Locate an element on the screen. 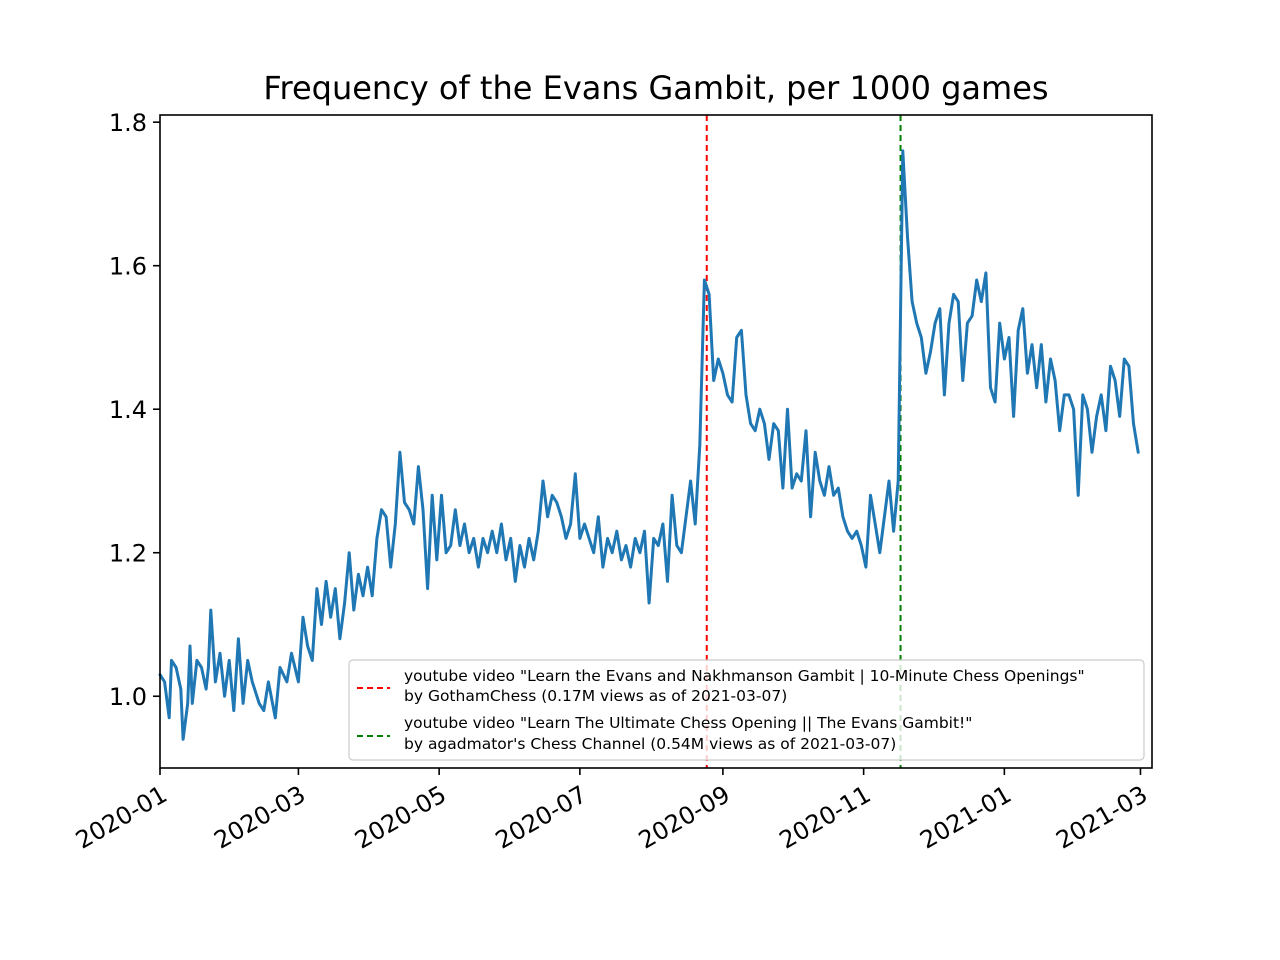 This screenshot has width=1280, height=960. y-tick-label: 1.0 is located at coordinates (128, 697).